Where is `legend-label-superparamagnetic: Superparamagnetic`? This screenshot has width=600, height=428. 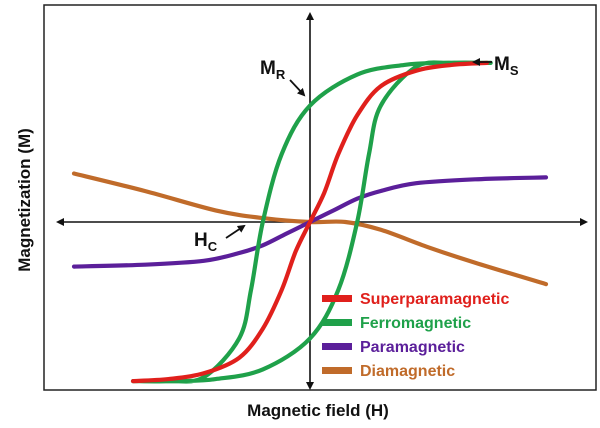 legend-label-superparamagnetic: Superparamagnetic is located at coordinates (434, 299).